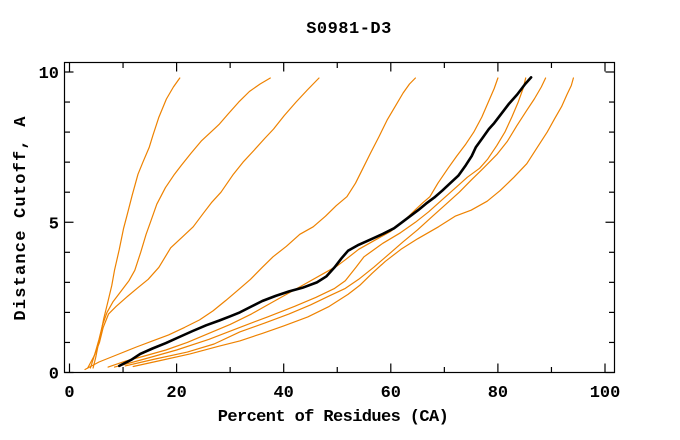 The width and height of the screenshot is (680, 440). I want to click on x-tick-label: 20, so click(176, 393).